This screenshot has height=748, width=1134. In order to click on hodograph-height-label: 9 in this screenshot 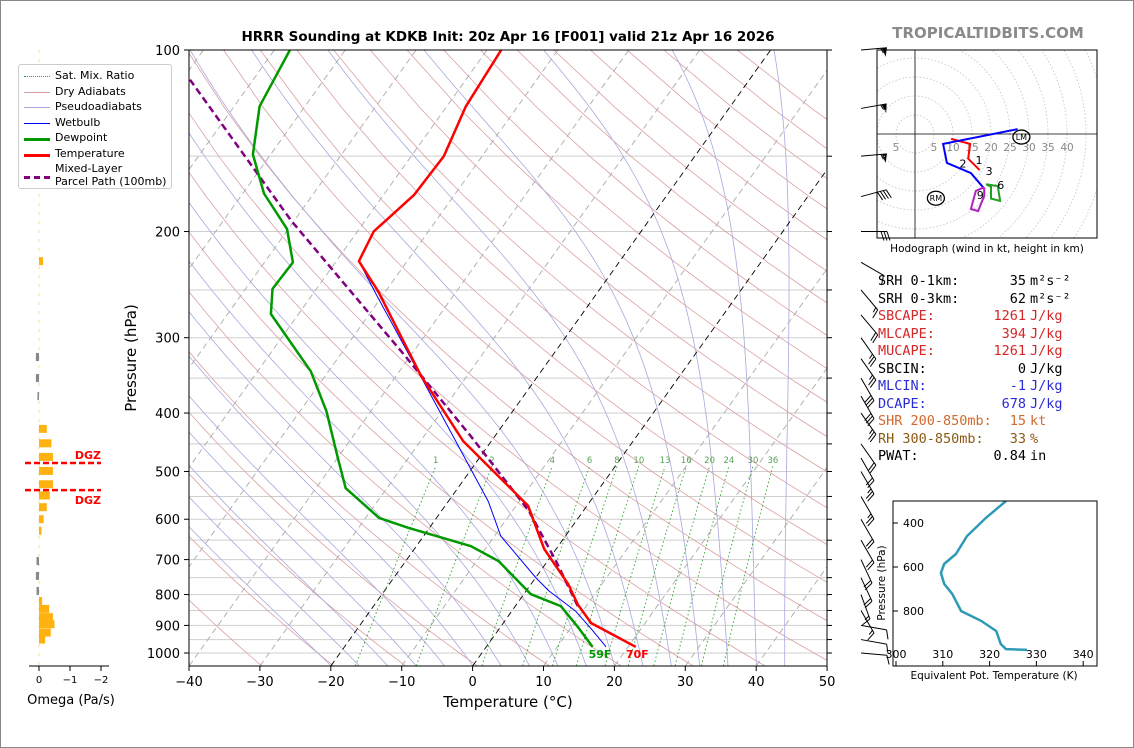, I will do `click(980, 195)`.